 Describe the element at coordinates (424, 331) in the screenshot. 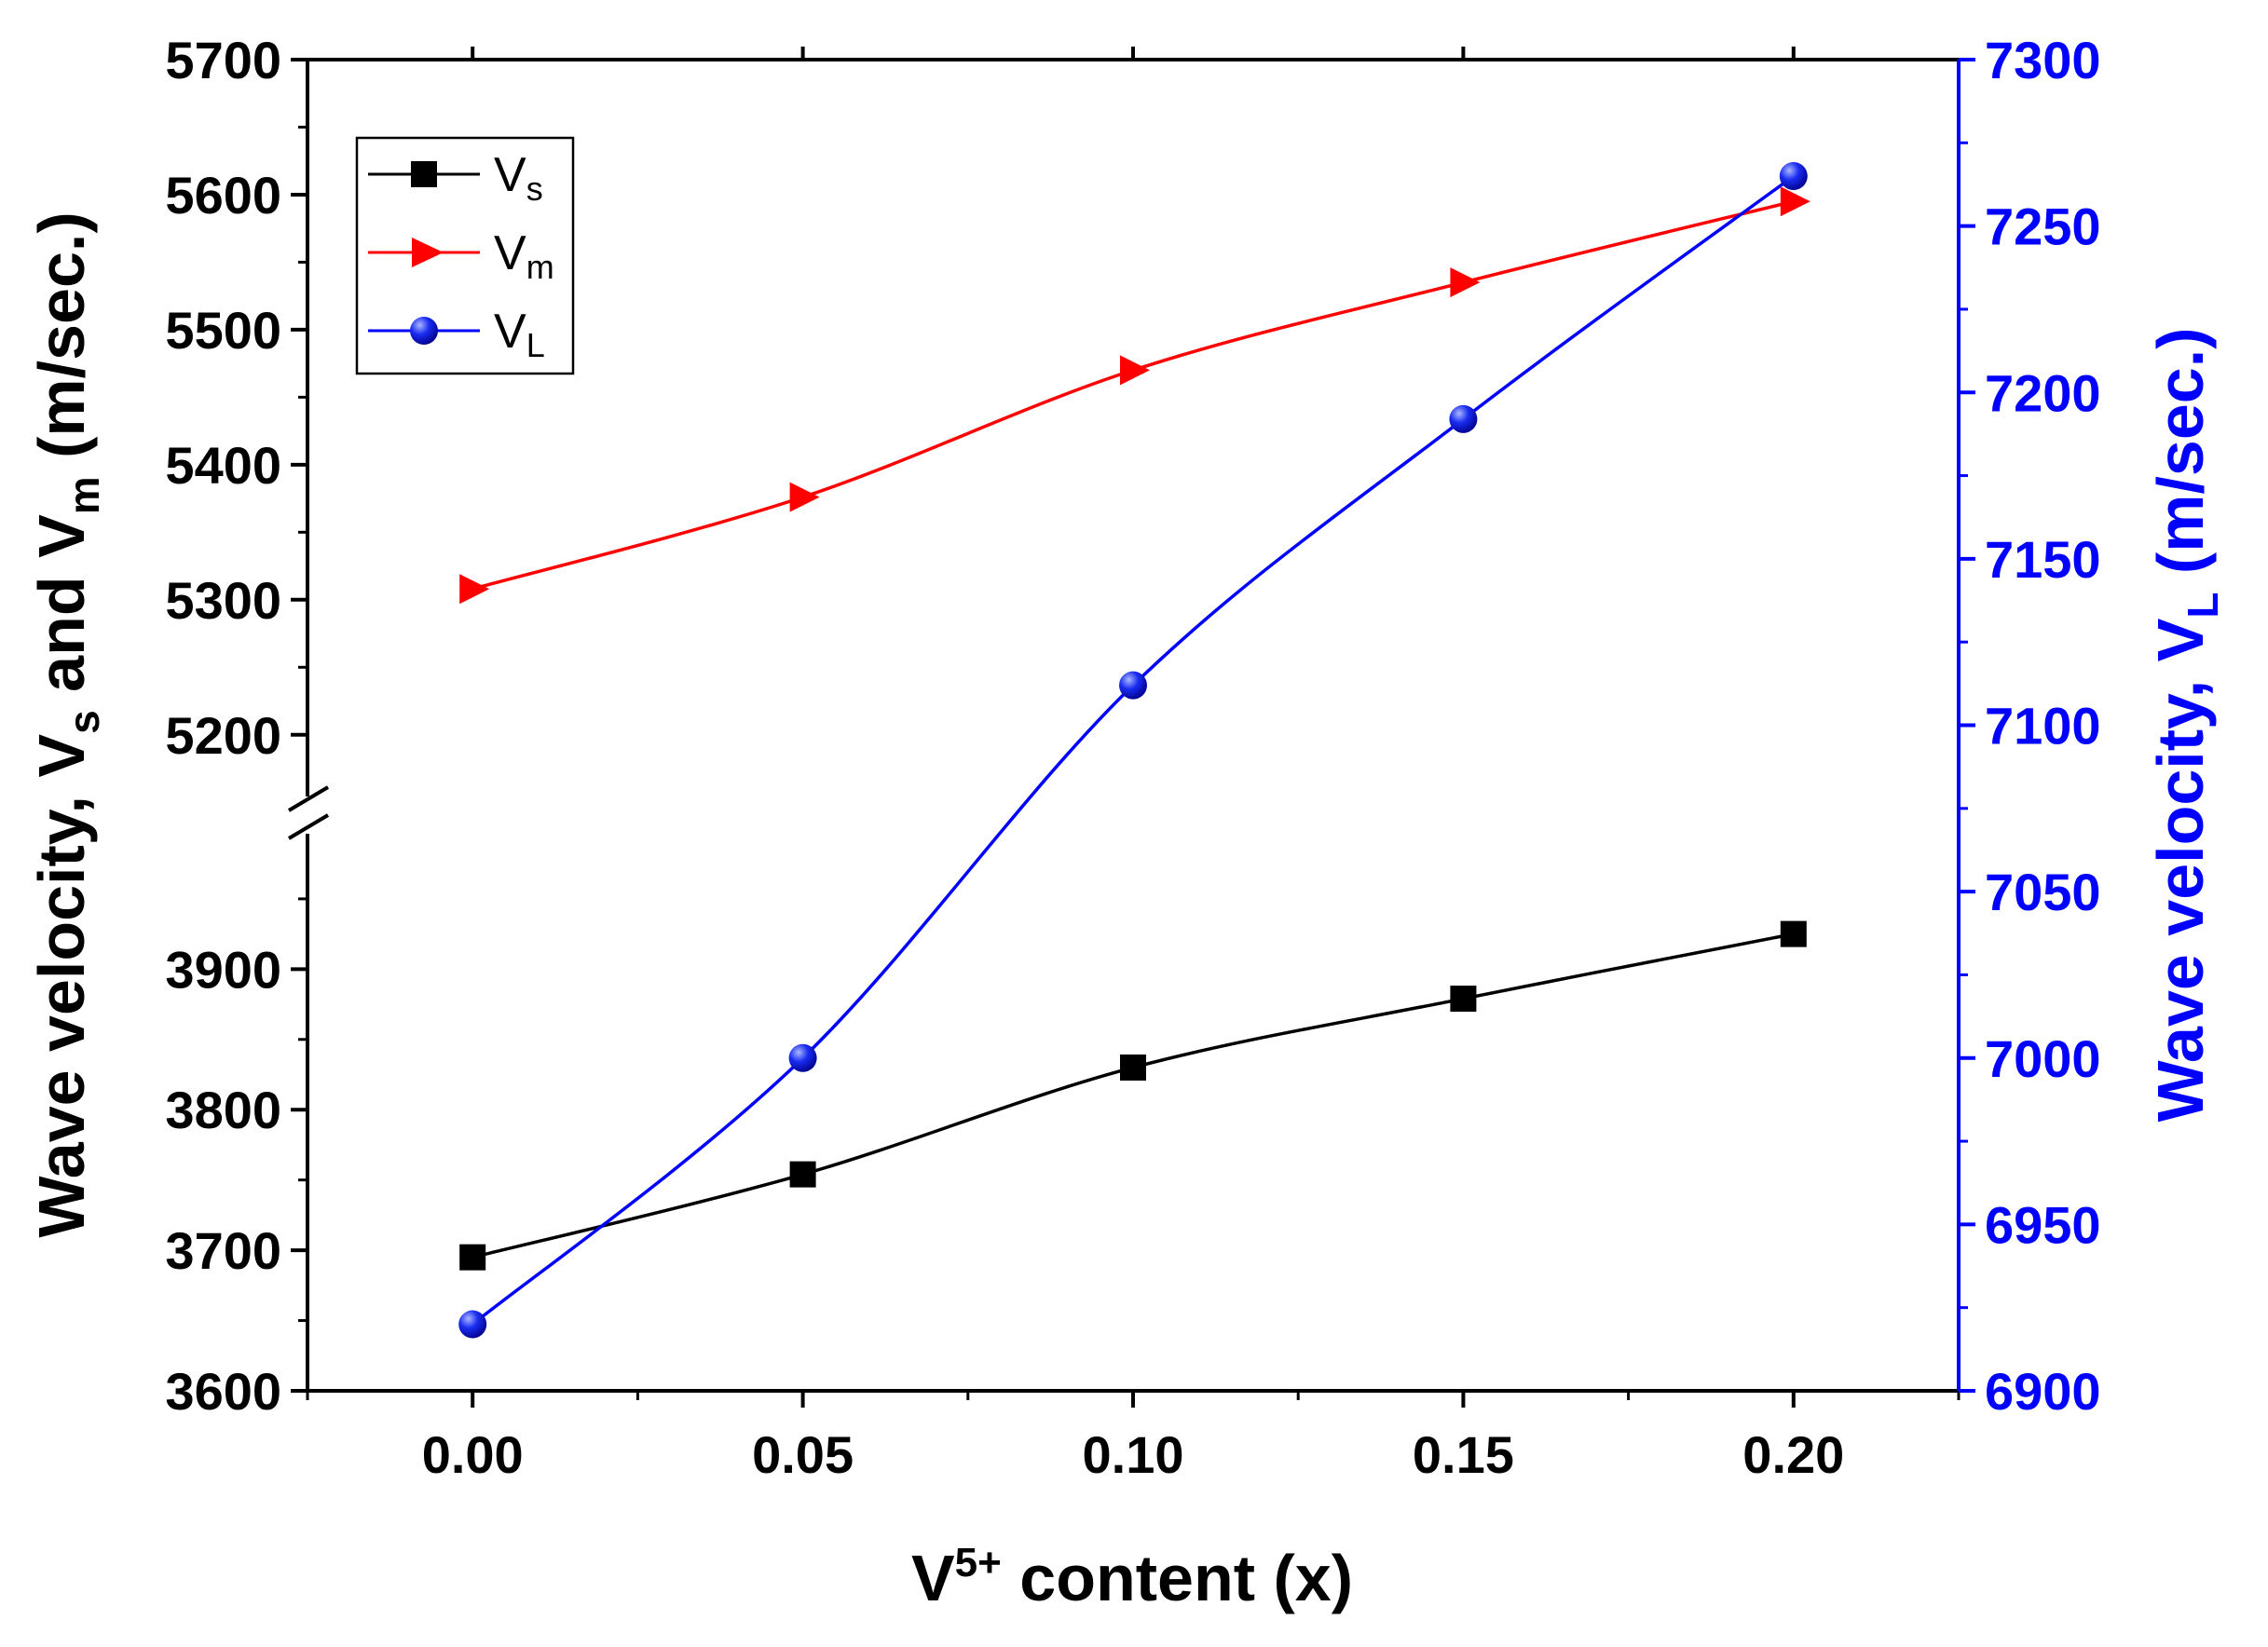

I see `legend-marker-vl` at that location.